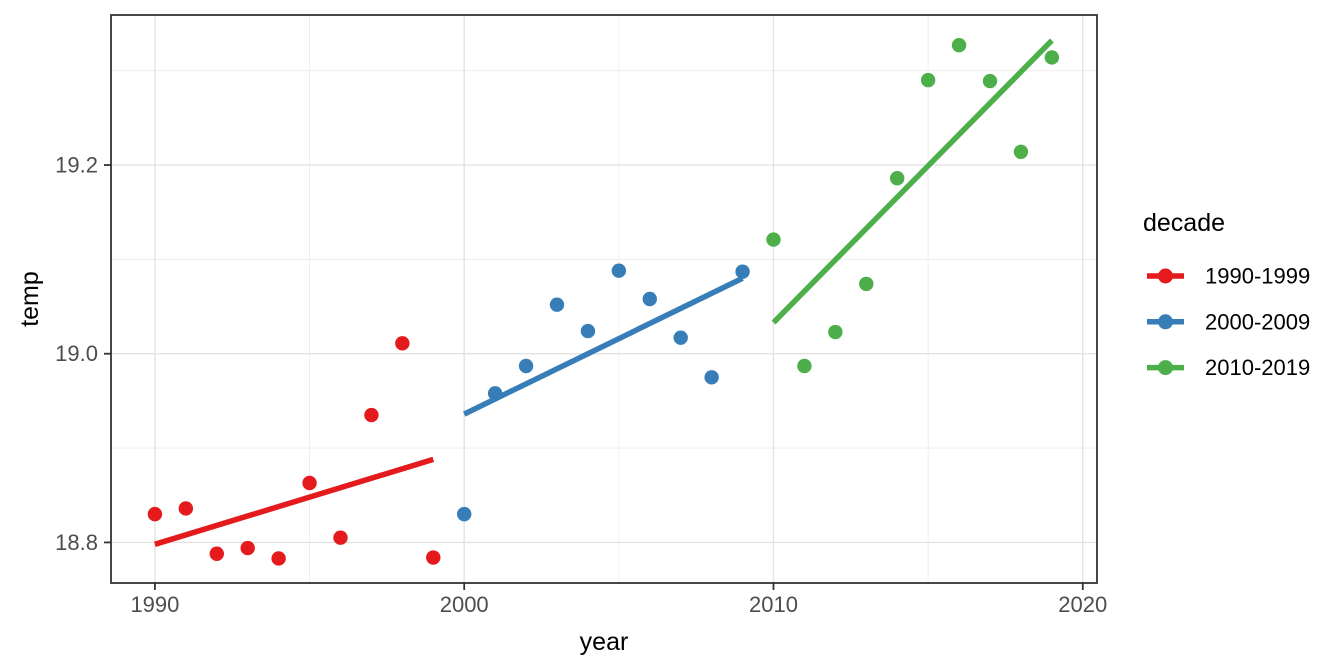 This screenshot has width=1344, height=672. I want to click on x-tick-label: 2010, so click(773, 604).